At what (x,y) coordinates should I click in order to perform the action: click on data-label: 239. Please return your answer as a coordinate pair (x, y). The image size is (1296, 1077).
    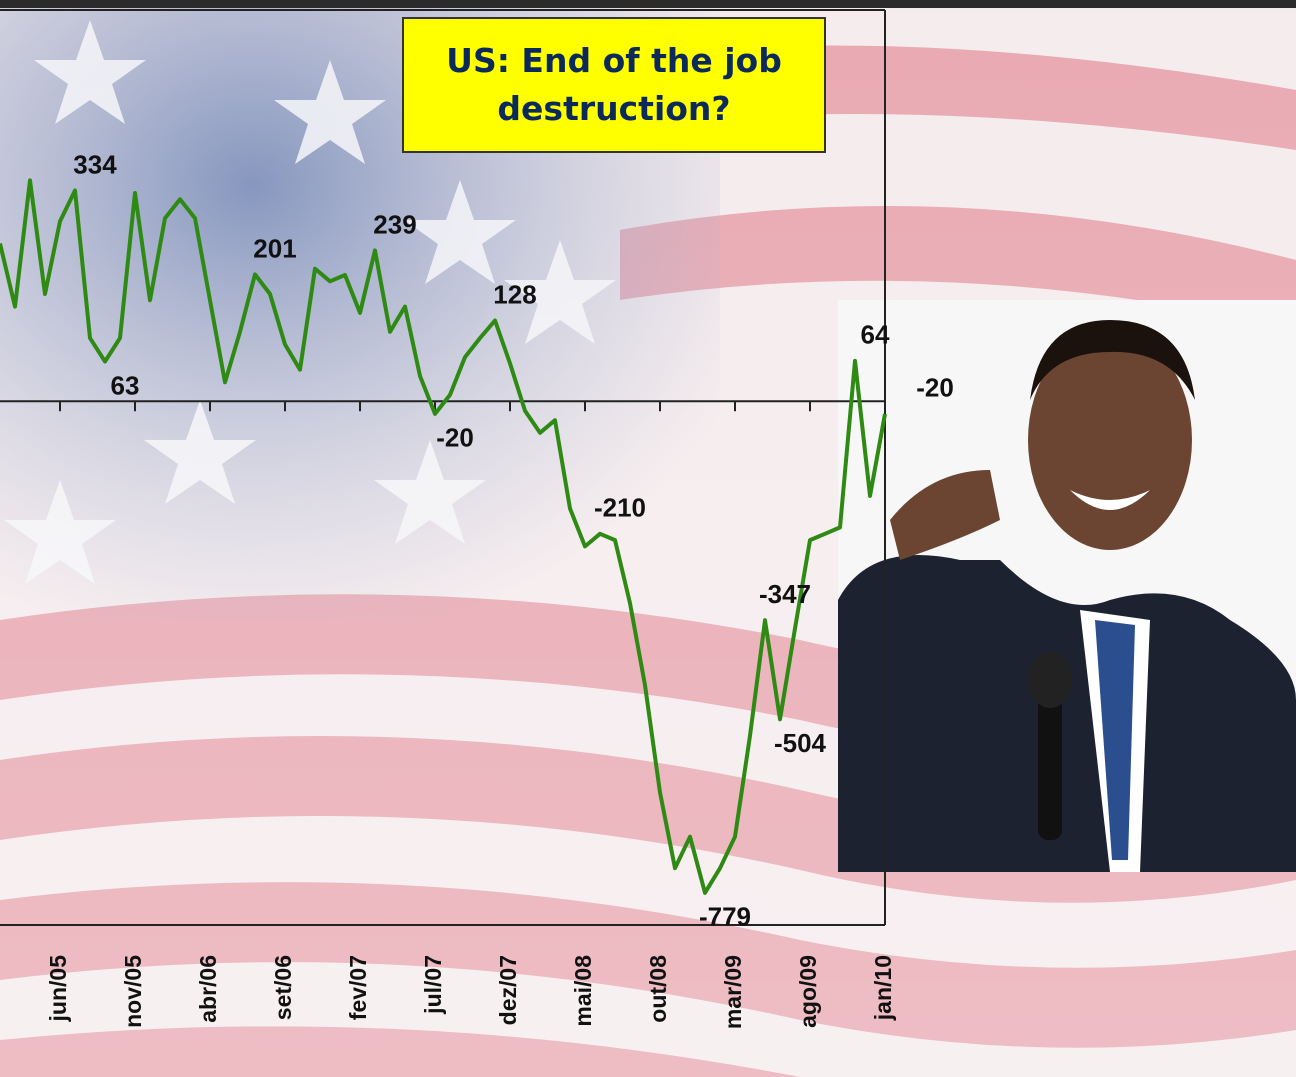
    Looking at the image, I should click on (394, 224).